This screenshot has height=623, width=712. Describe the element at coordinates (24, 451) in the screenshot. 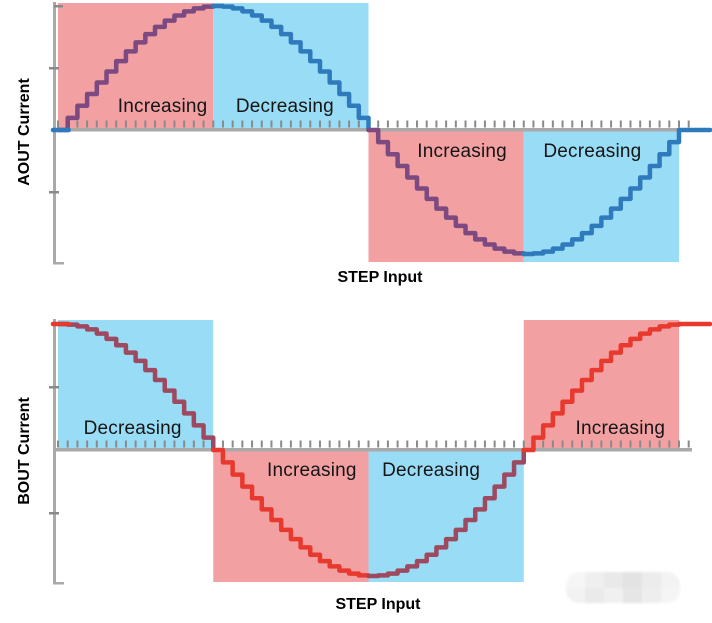

I see `bout-y-axis-title: BOUT Current` at that location.